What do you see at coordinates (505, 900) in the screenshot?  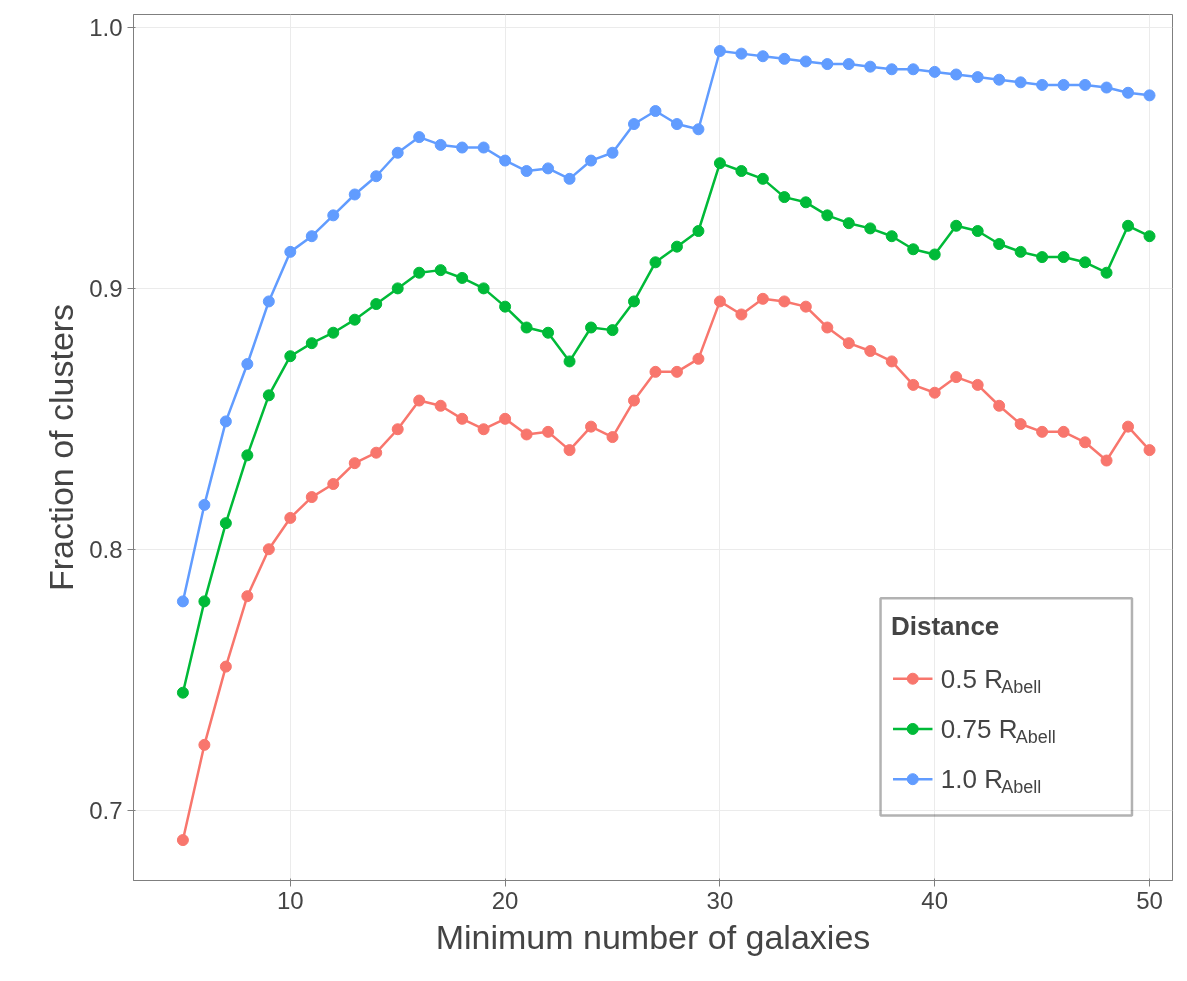 I see `x-tick-label: 20` at bounding box center [505, 900].